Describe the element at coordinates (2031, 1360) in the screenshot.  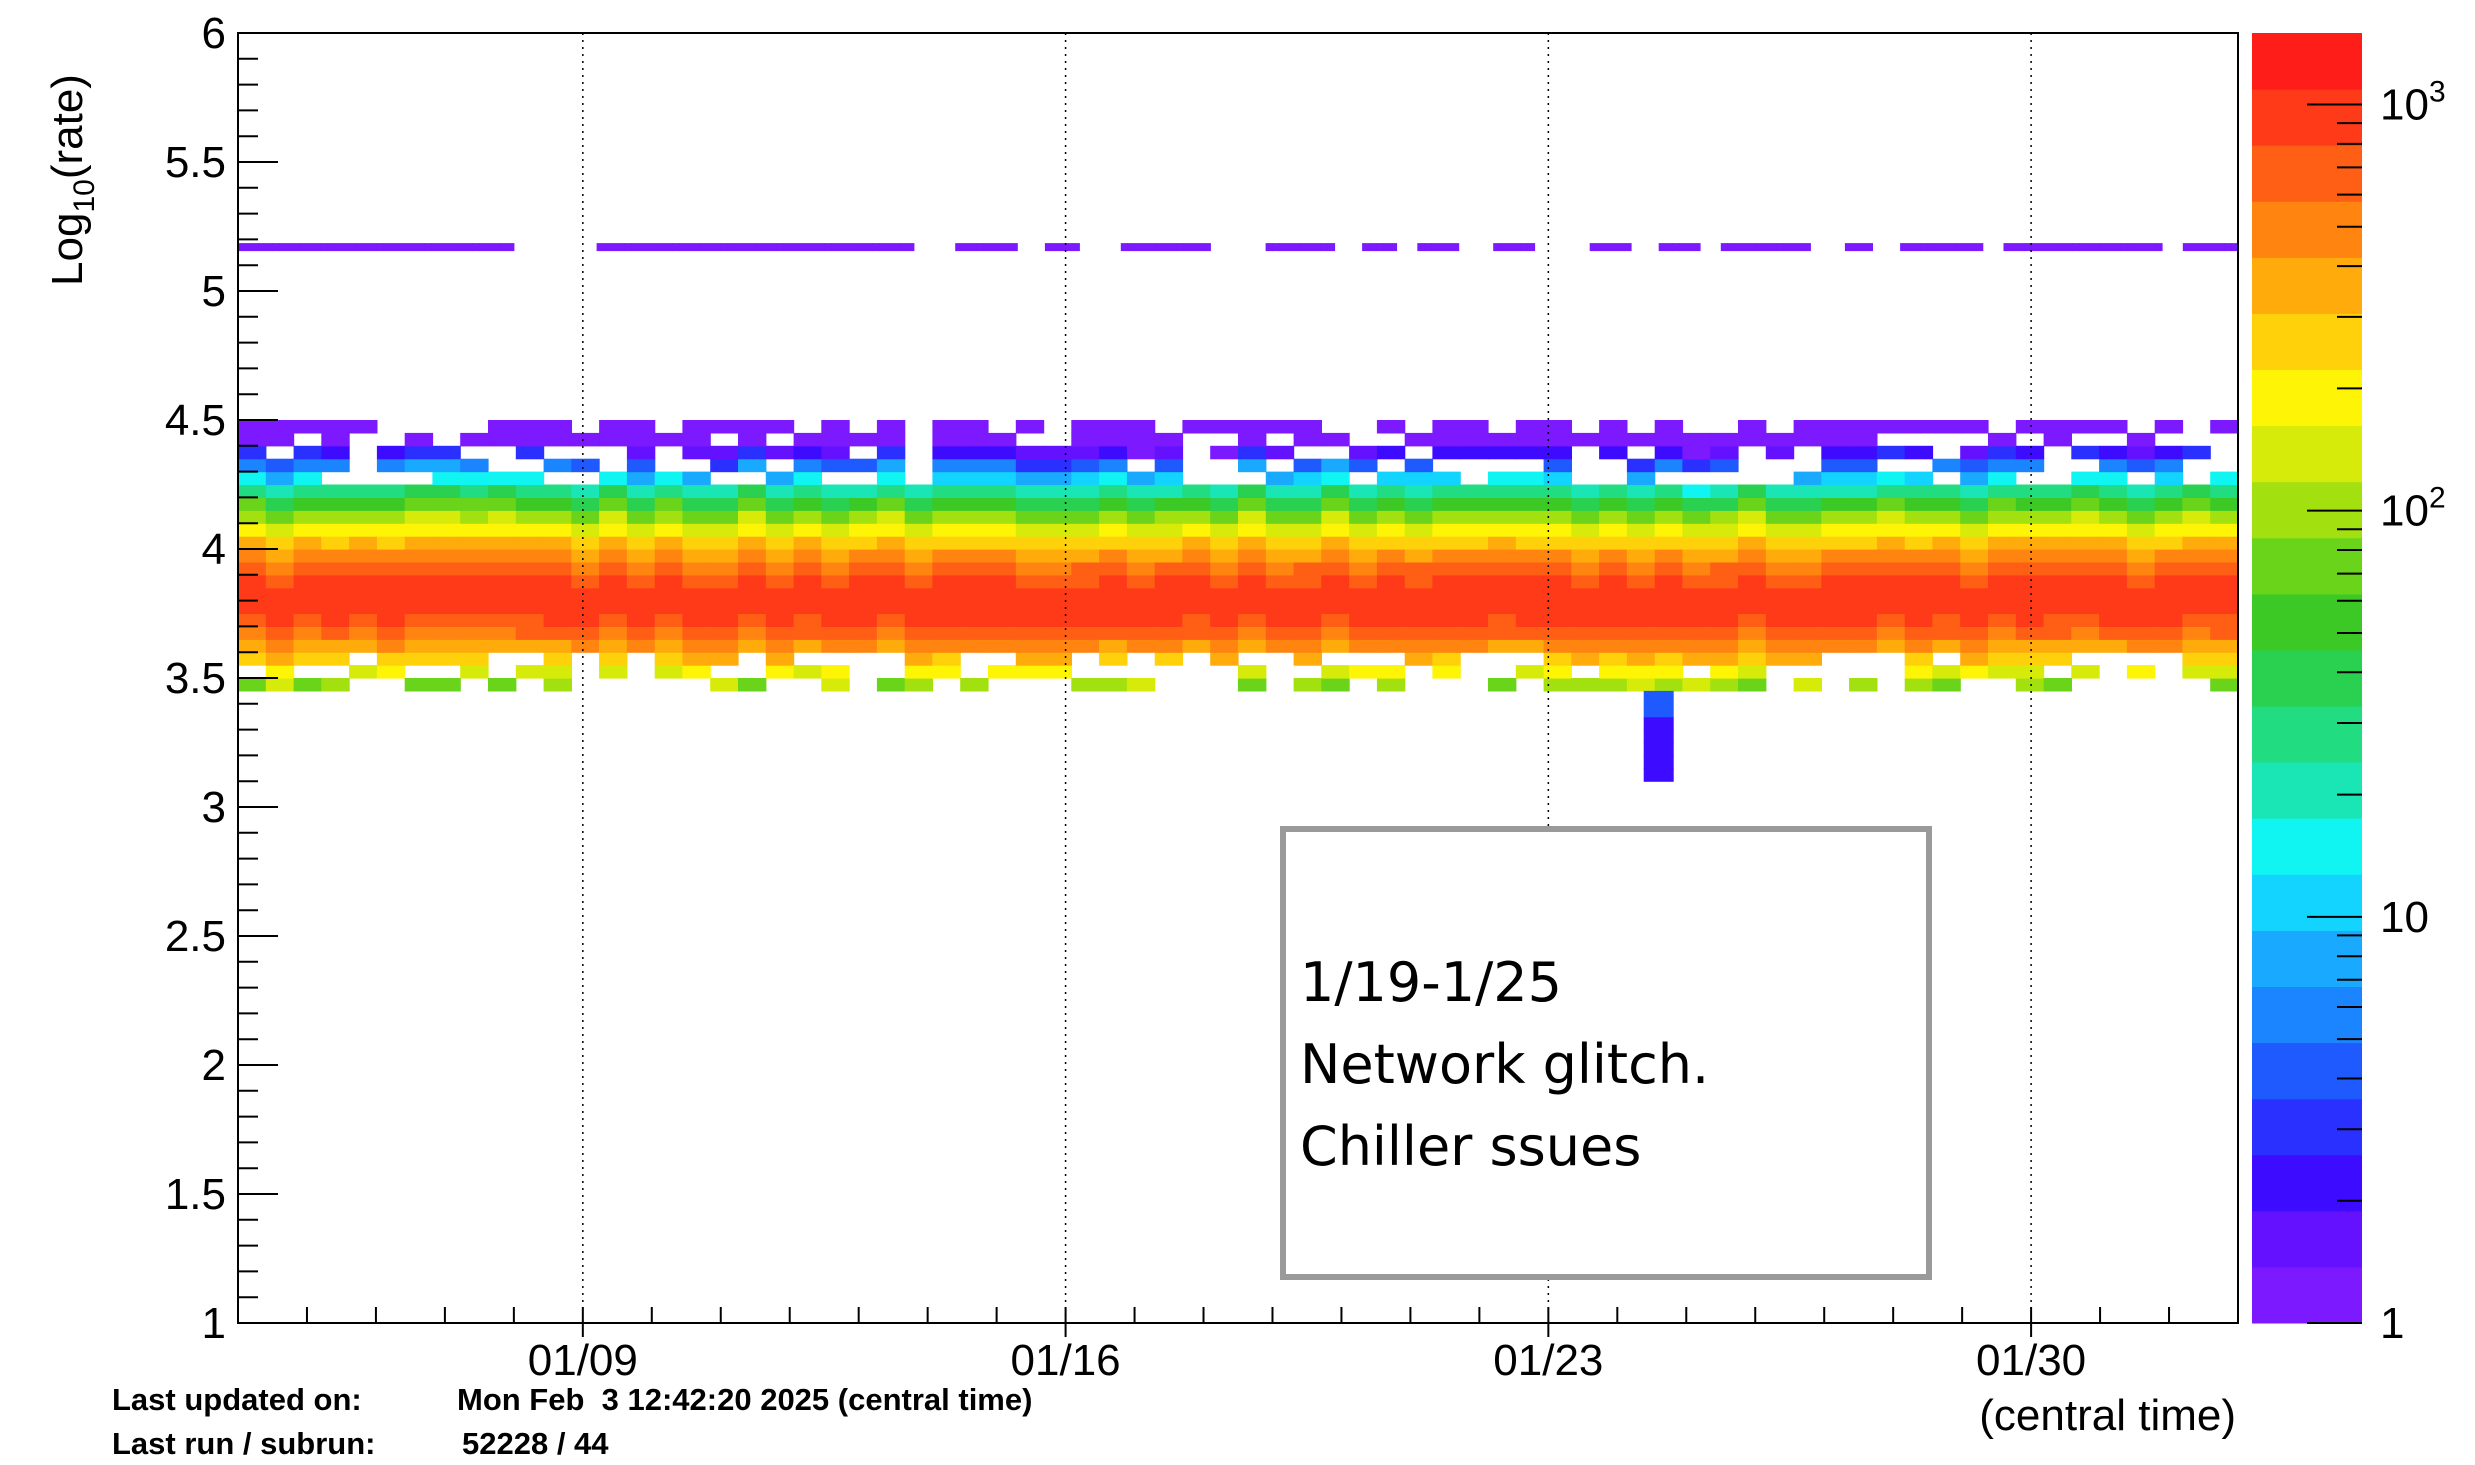
I see `x-tick-label: 01/30` at that location.